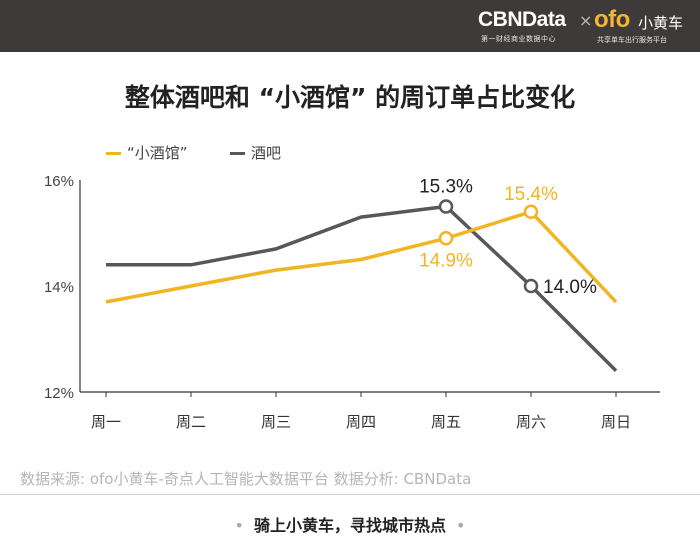 The width and height of the screenshot is (700, 546). I want to click on data-label: 14.9%, so click(446, 260).